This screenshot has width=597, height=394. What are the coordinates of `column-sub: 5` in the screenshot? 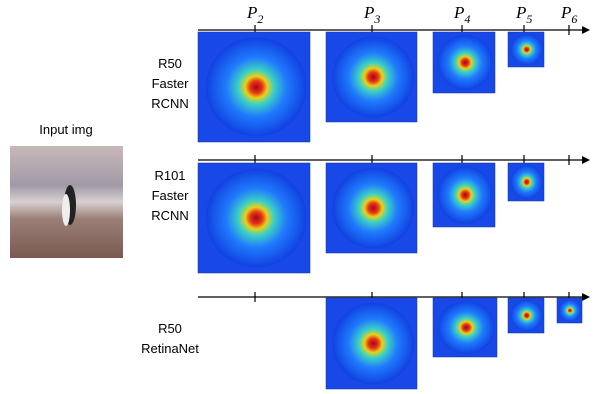 It's located at (529, 19).